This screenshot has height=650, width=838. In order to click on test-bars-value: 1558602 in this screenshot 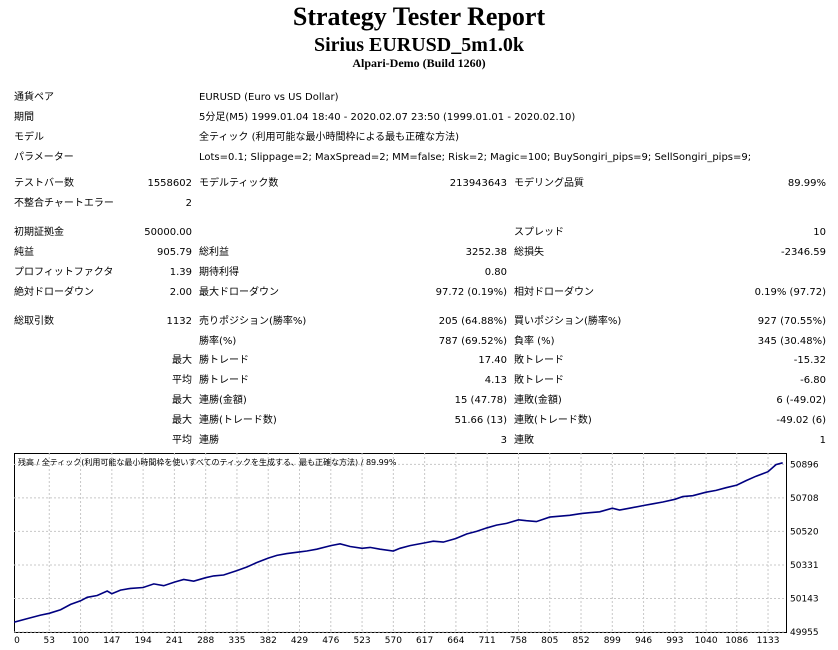, I will do `click(169, 183)`.